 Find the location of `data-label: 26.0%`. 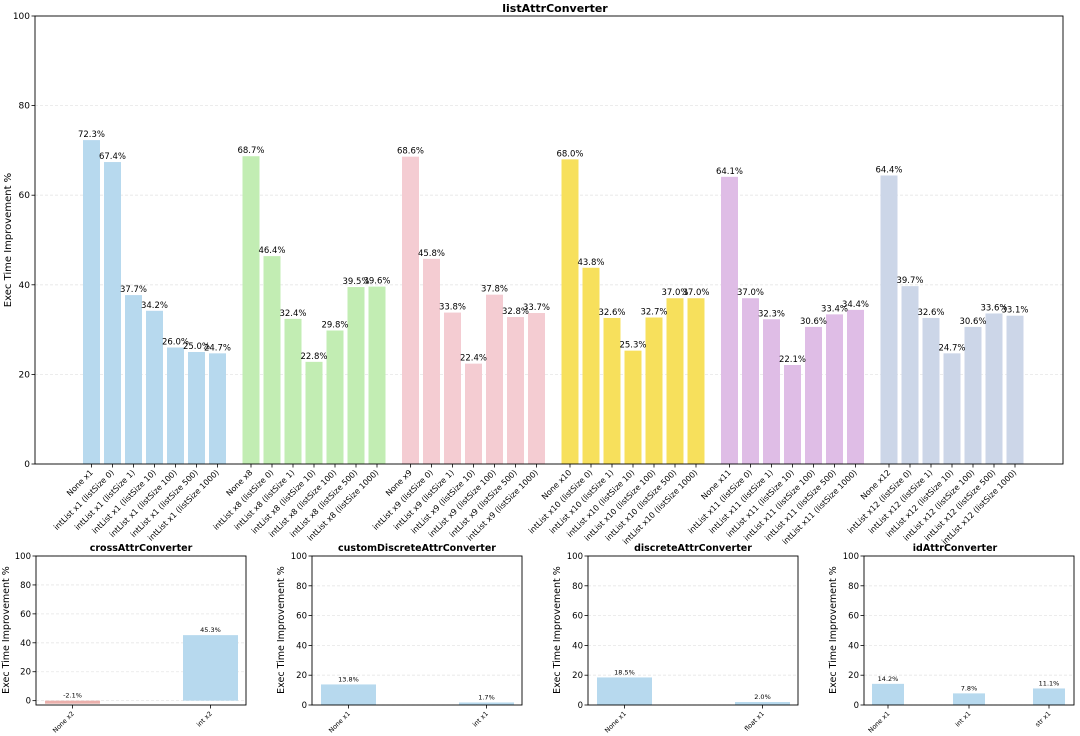

data-label: 26.0% is located at coordinates (175, 343).